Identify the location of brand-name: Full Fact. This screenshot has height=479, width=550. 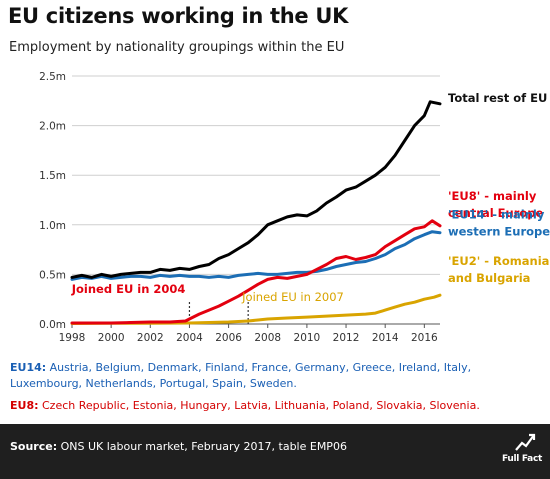
(521, 459).